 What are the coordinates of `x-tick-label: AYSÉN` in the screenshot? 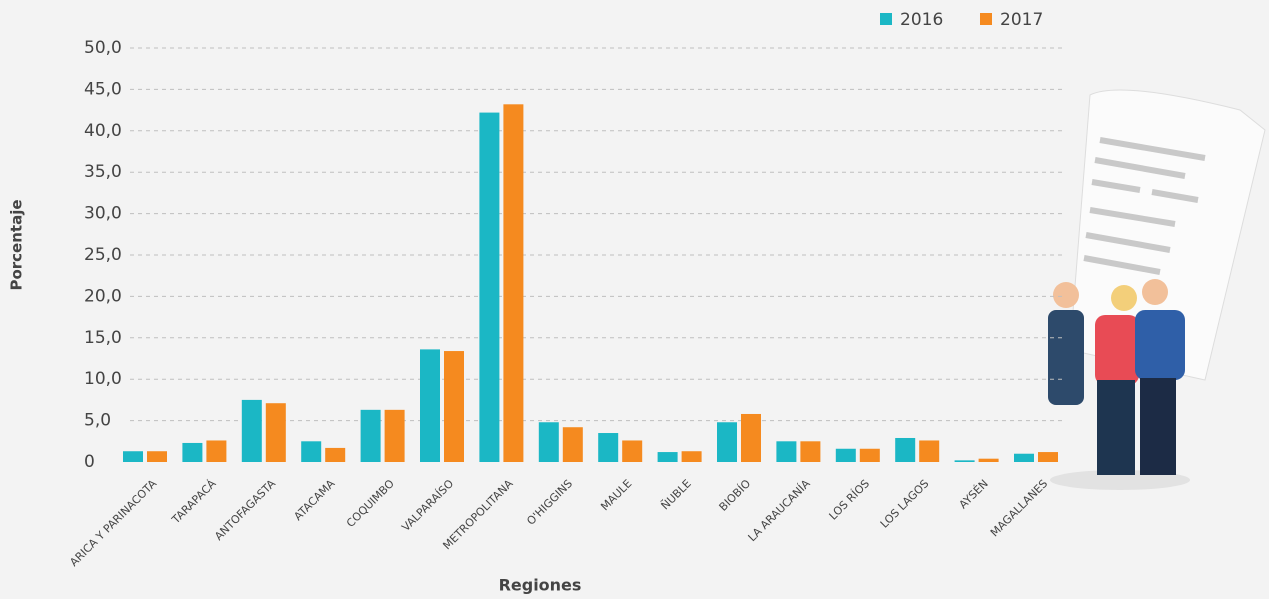 It's located at (974, 494).